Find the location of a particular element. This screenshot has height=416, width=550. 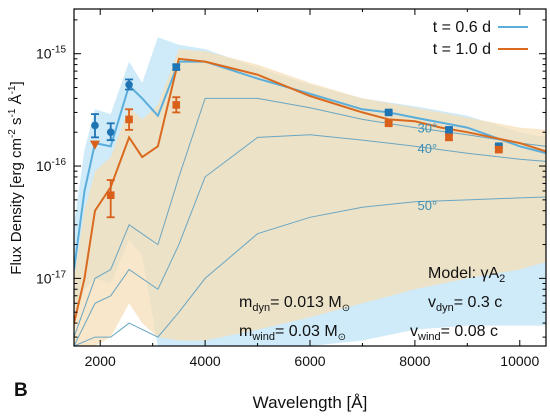

angle-label-30: 30° is located at coordinates (428, 128).